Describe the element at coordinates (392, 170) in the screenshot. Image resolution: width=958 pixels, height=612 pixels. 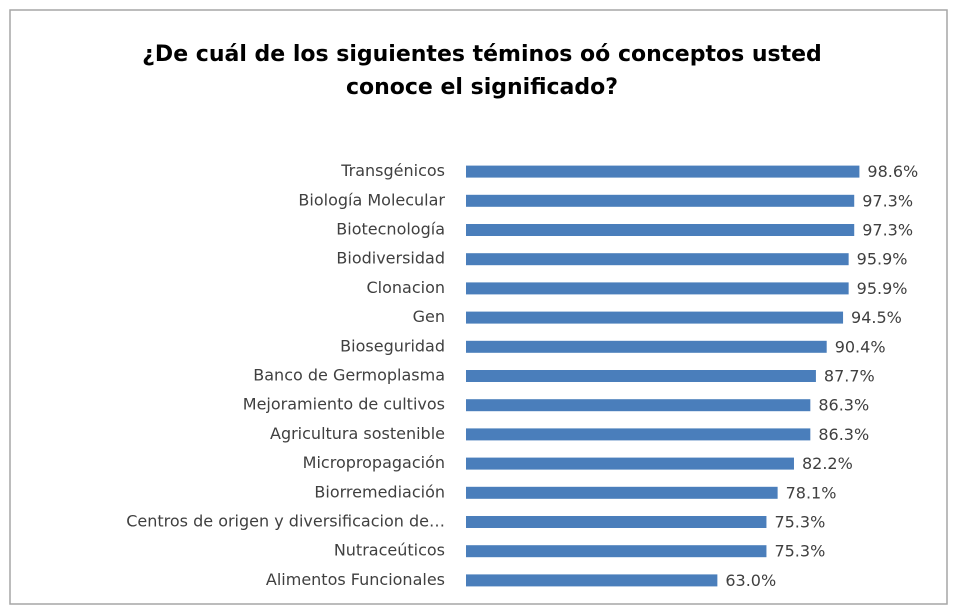
I see `category-label: Transgénicos` at that location.